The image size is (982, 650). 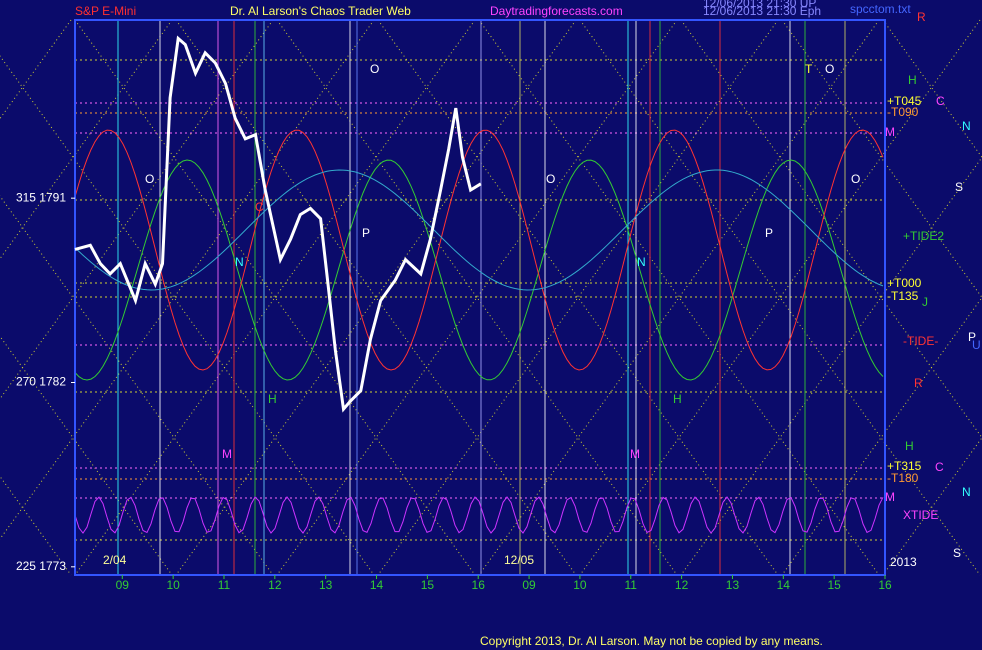 I want to click on cycle-label: -T135, so click(x=903, y=296).